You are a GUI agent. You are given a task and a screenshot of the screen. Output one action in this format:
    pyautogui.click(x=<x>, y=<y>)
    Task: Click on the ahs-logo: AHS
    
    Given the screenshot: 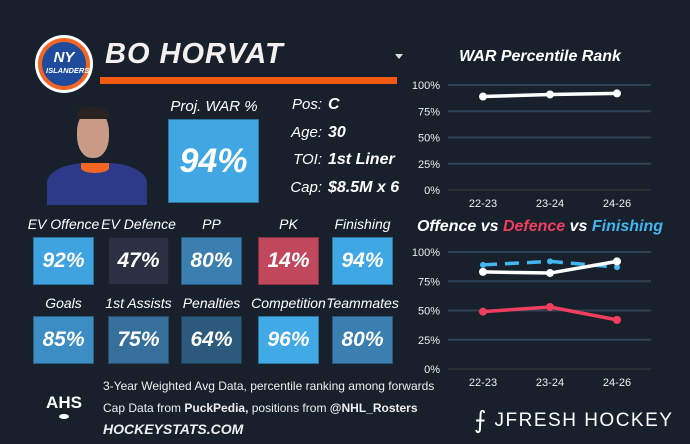 What is the action you would take?
    pyautogui.click(x=64, y=405)
    